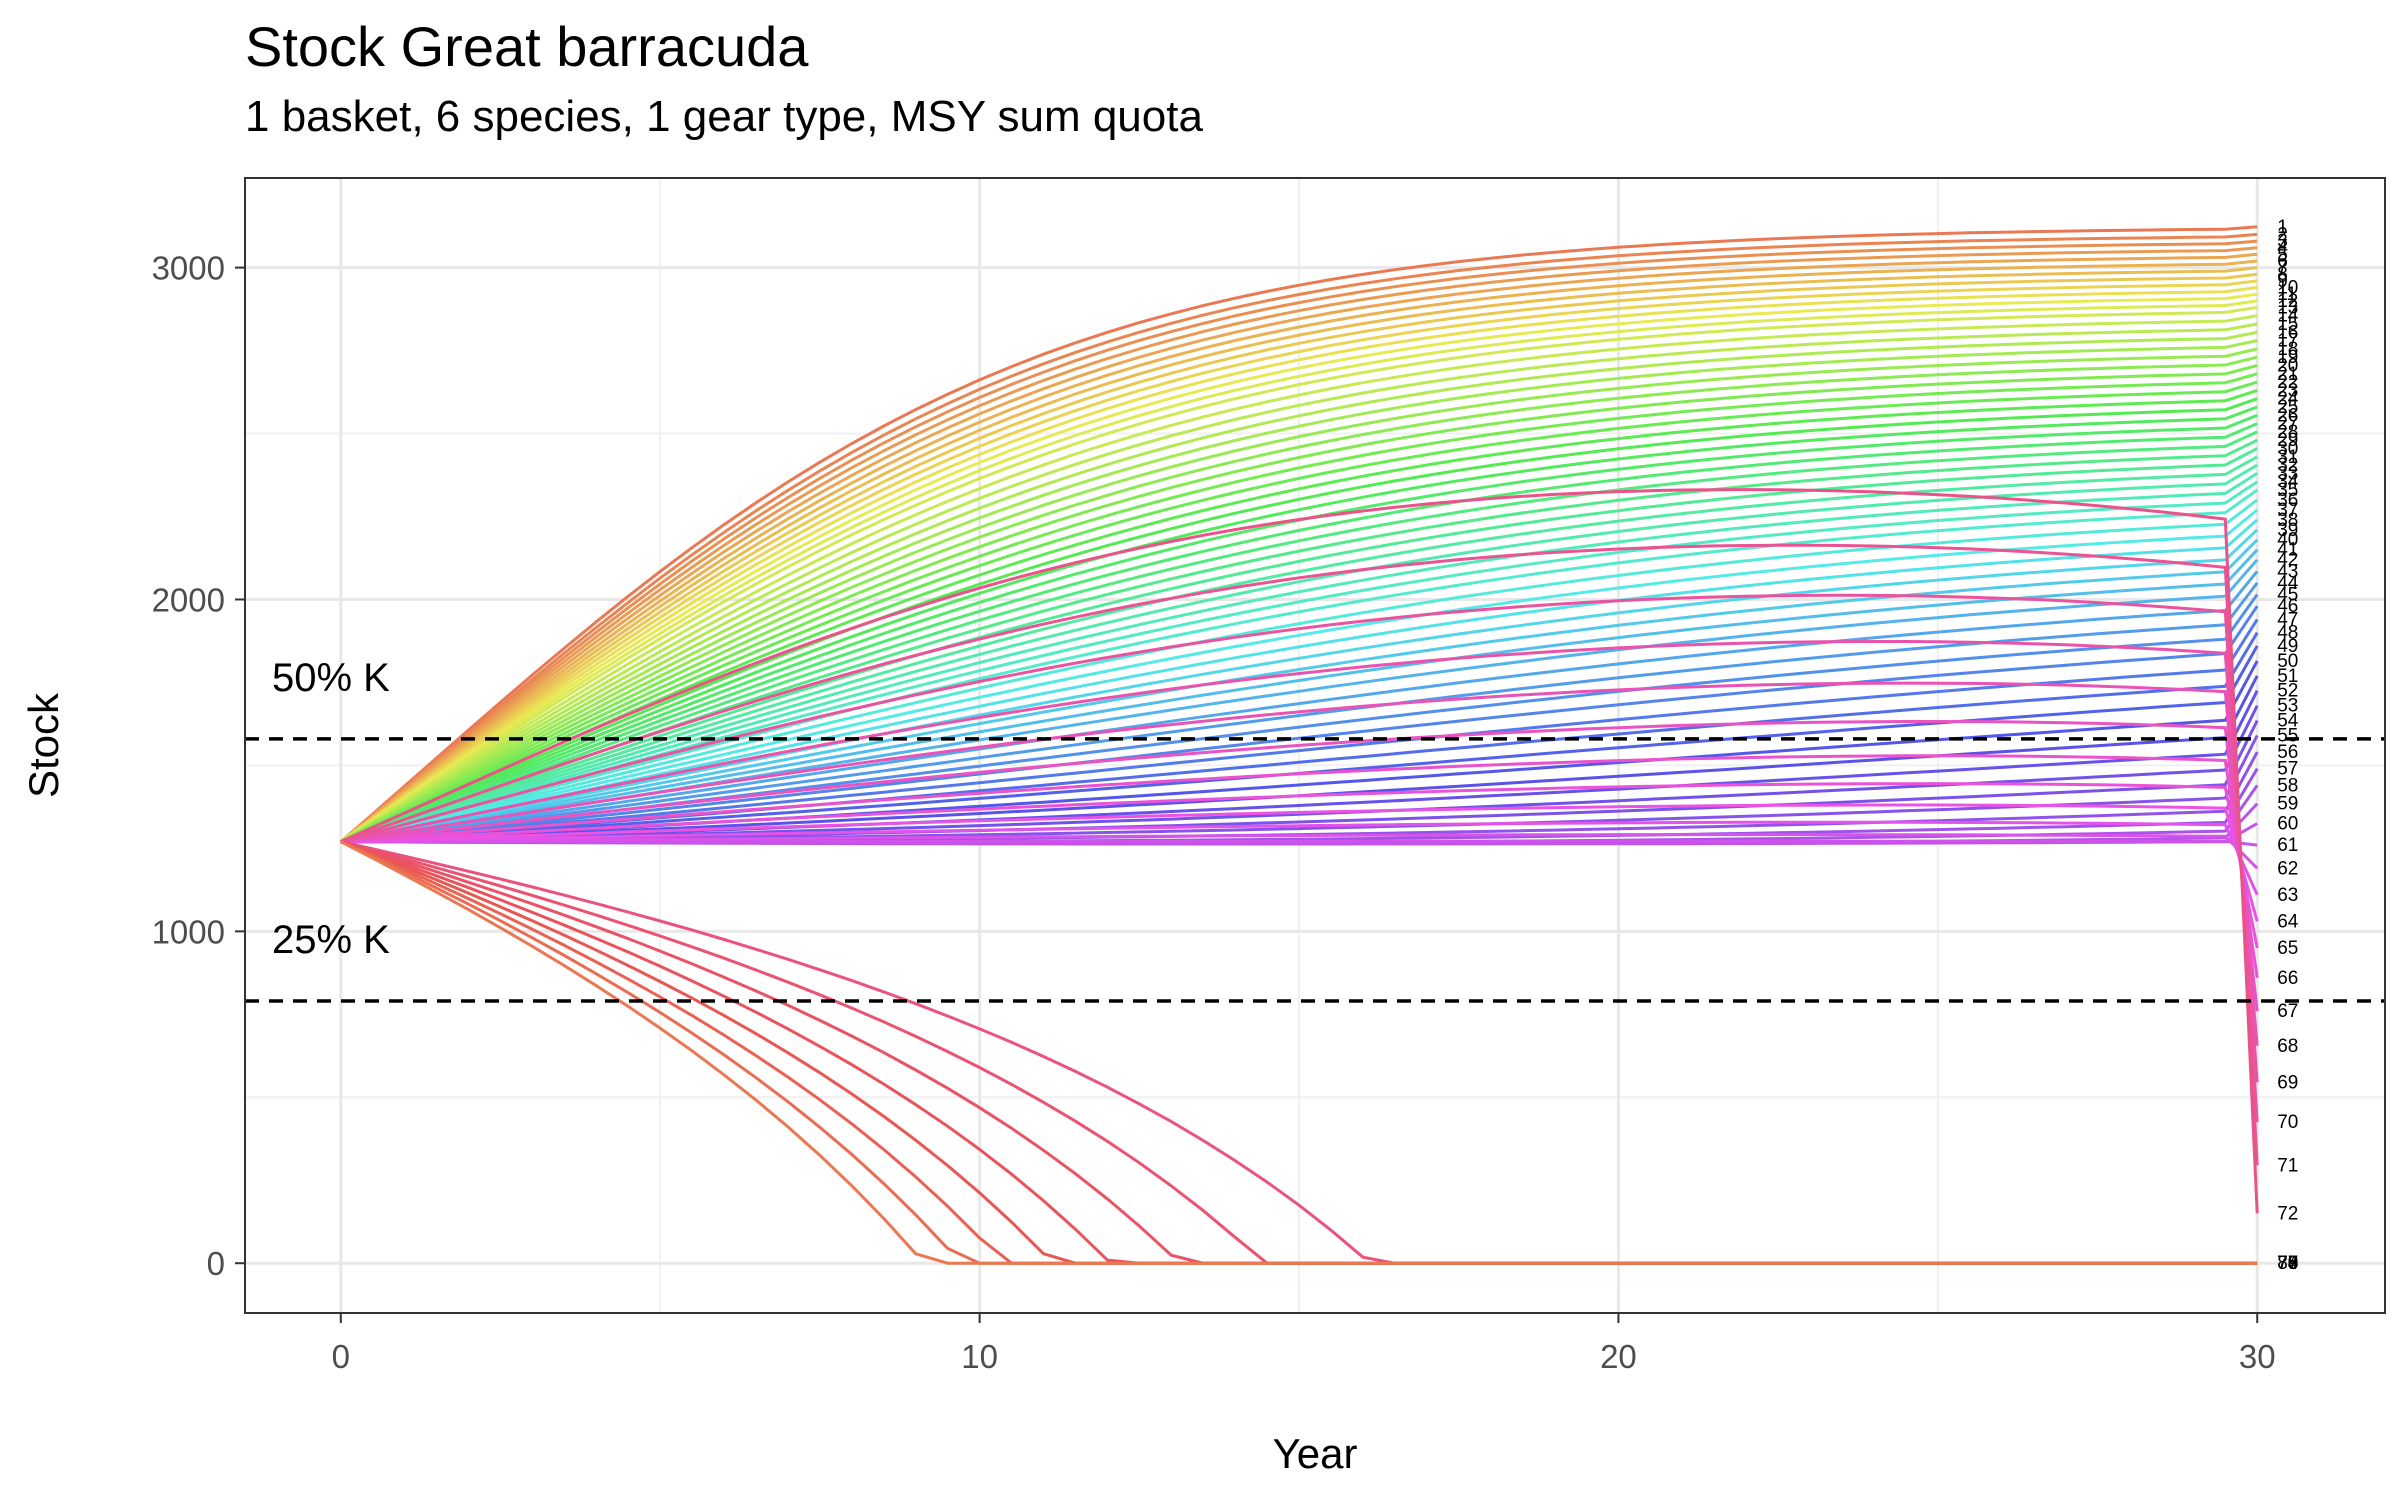 The image size is (2400, 1500). What do you see at coordinates (2287, 619) in the screenshot?
I see `series-end-label: 47` at bounding box center [2287, 619].